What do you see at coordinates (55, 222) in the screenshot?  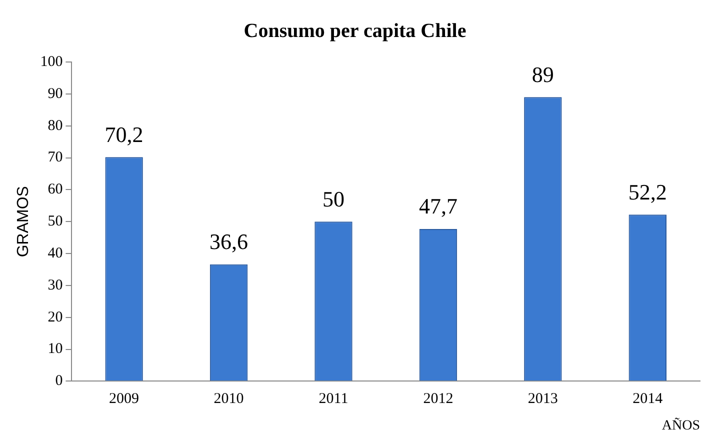 I see `y-tick-label: 50` at bounding box center [55, 222].